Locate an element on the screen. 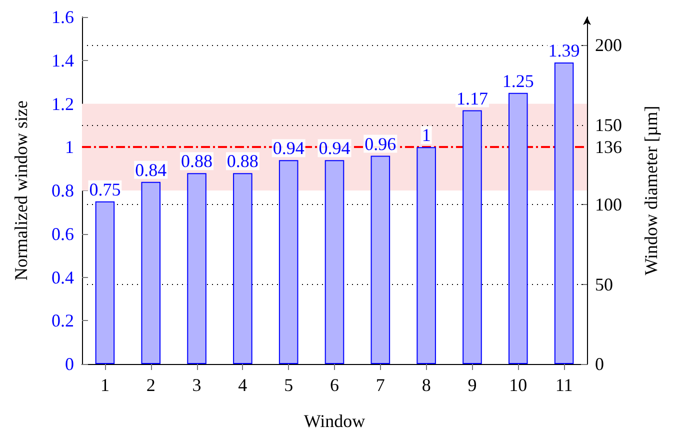  y-axis-title: Normalized window size is located at coordinates (21, 190).